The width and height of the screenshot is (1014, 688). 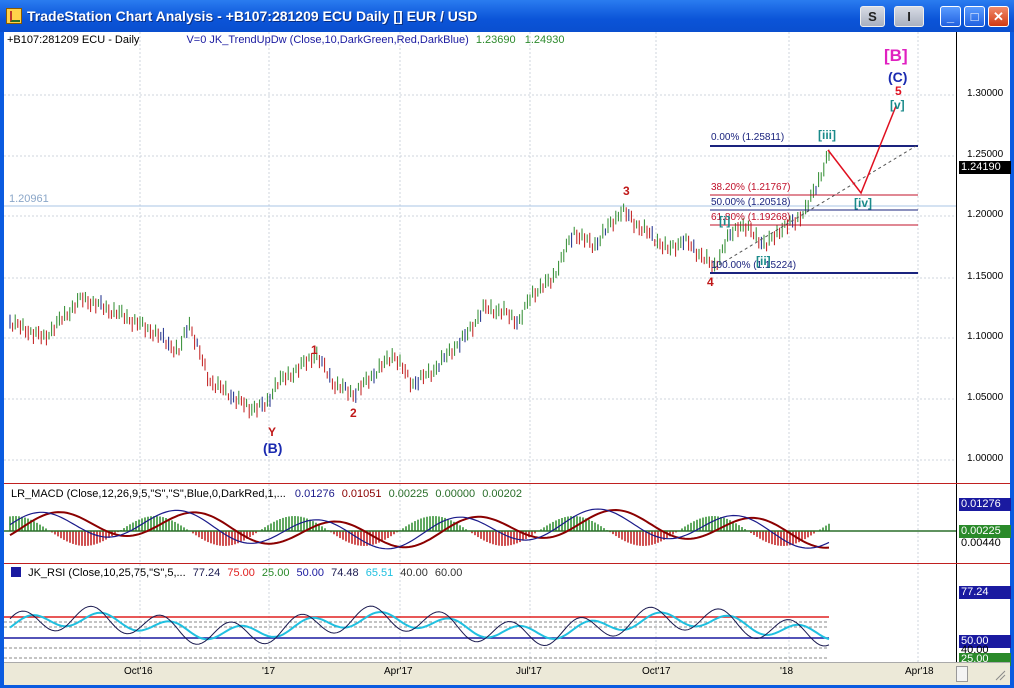 I want to click on macd-line, so click(x=419, y=529).